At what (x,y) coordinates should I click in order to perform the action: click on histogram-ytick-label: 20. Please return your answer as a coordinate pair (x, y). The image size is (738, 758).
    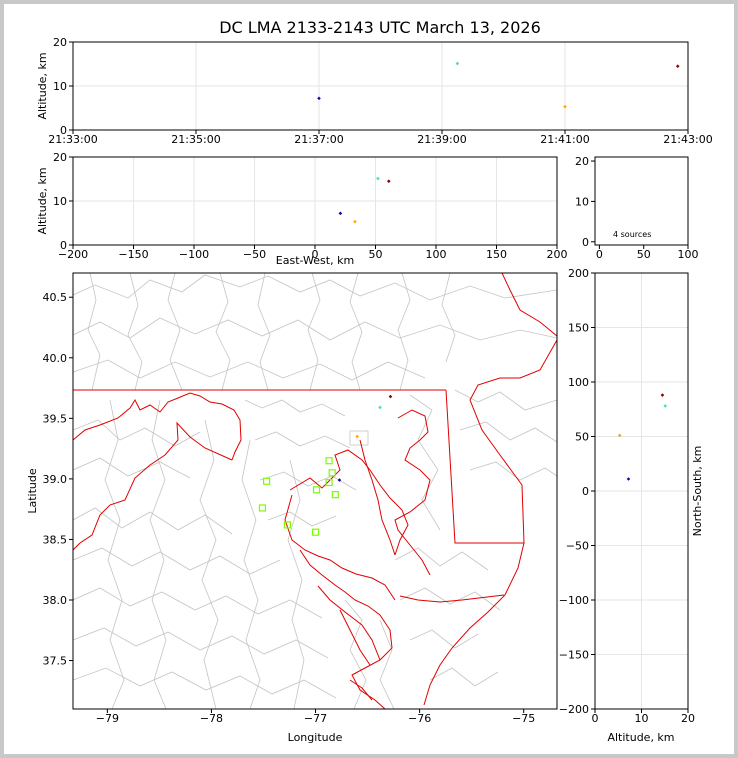
    Looking at the image, I should click on (582, 161).